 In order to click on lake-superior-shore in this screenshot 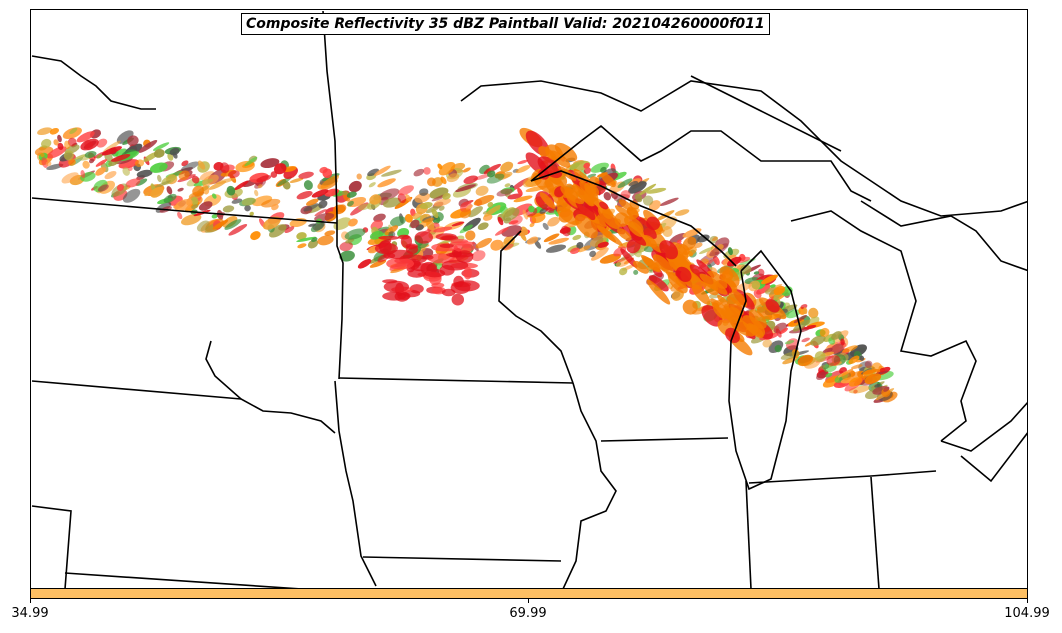, I will do `click(743, 148)`.